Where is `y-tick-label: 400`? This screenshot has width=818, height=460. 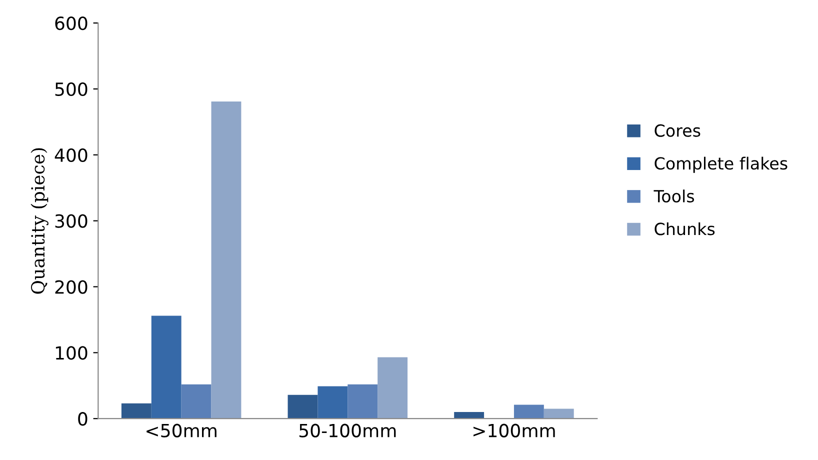
y-tick-label: 400 is located at coordinates (71, 155).